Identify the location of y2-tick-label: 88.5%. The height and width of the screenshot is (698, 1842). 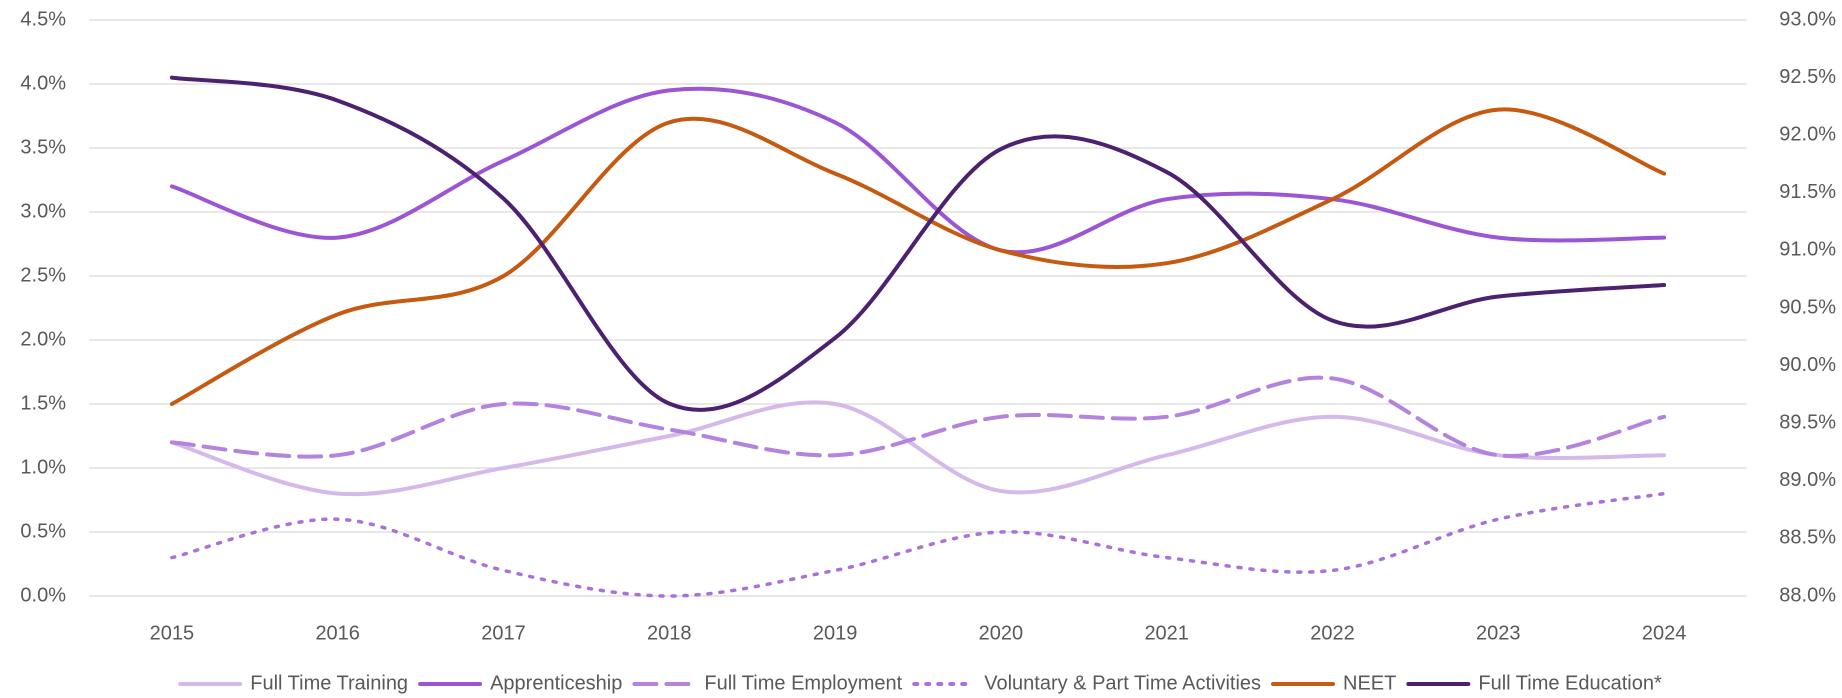
(1807, 538).